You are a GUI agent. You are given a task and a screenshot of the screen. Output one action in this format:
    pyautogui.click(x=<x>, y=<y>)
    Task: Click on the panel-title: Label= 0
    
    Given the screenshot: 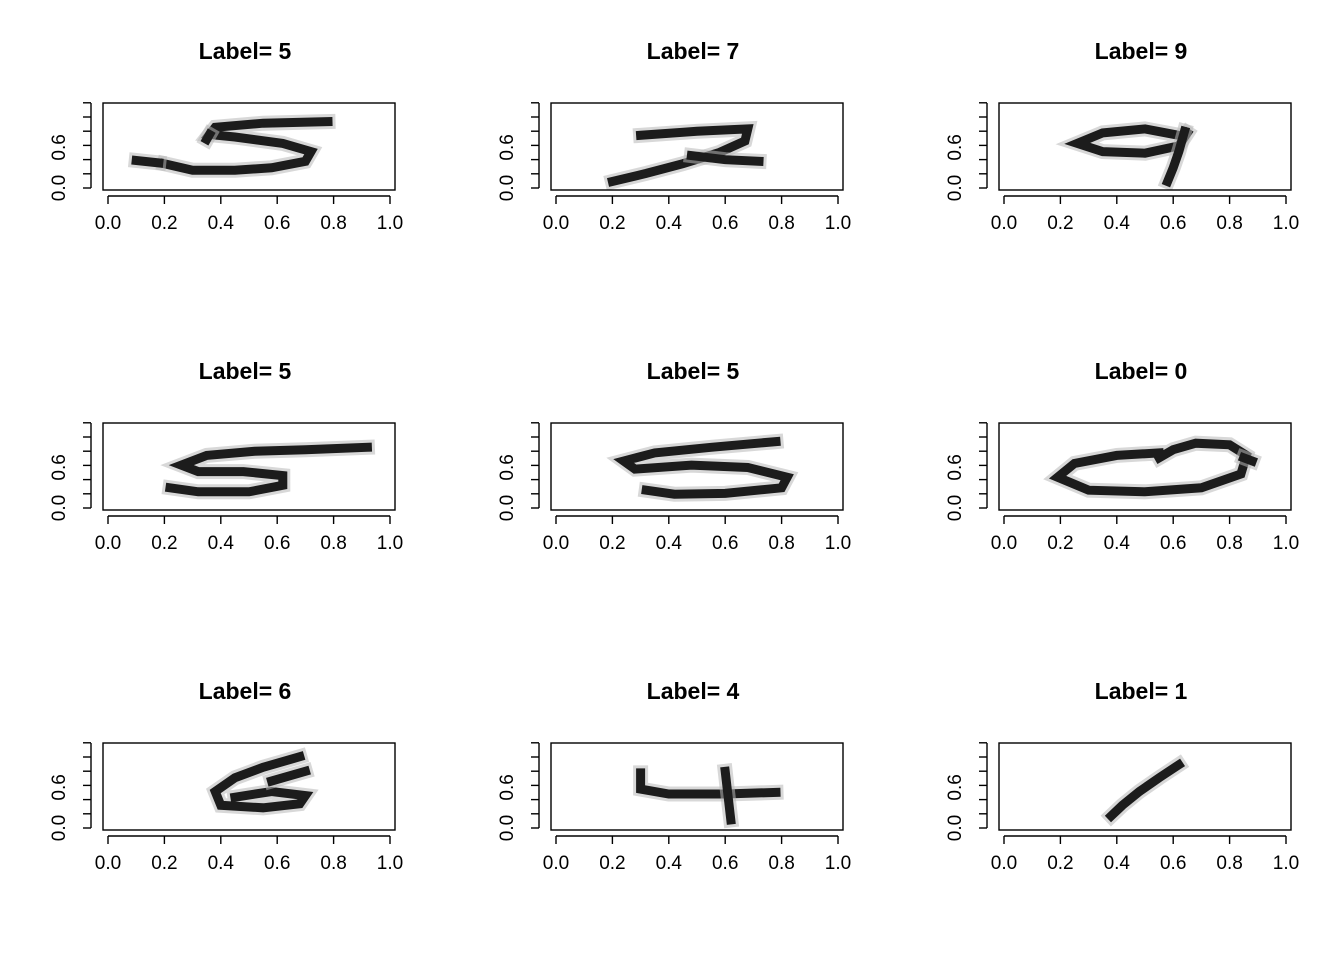 What is the action you would take?
    pyautogui.click(x=1141, y=371)
    